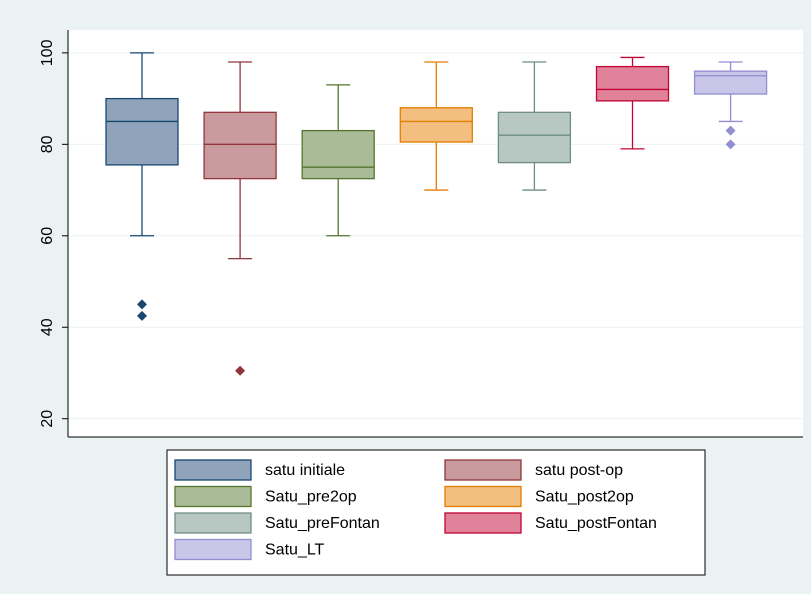 The image size is (811, 594). Describe the element at coordinates (305, 470) in the screenshot. I see `legend-label: satu initiale` at that location.